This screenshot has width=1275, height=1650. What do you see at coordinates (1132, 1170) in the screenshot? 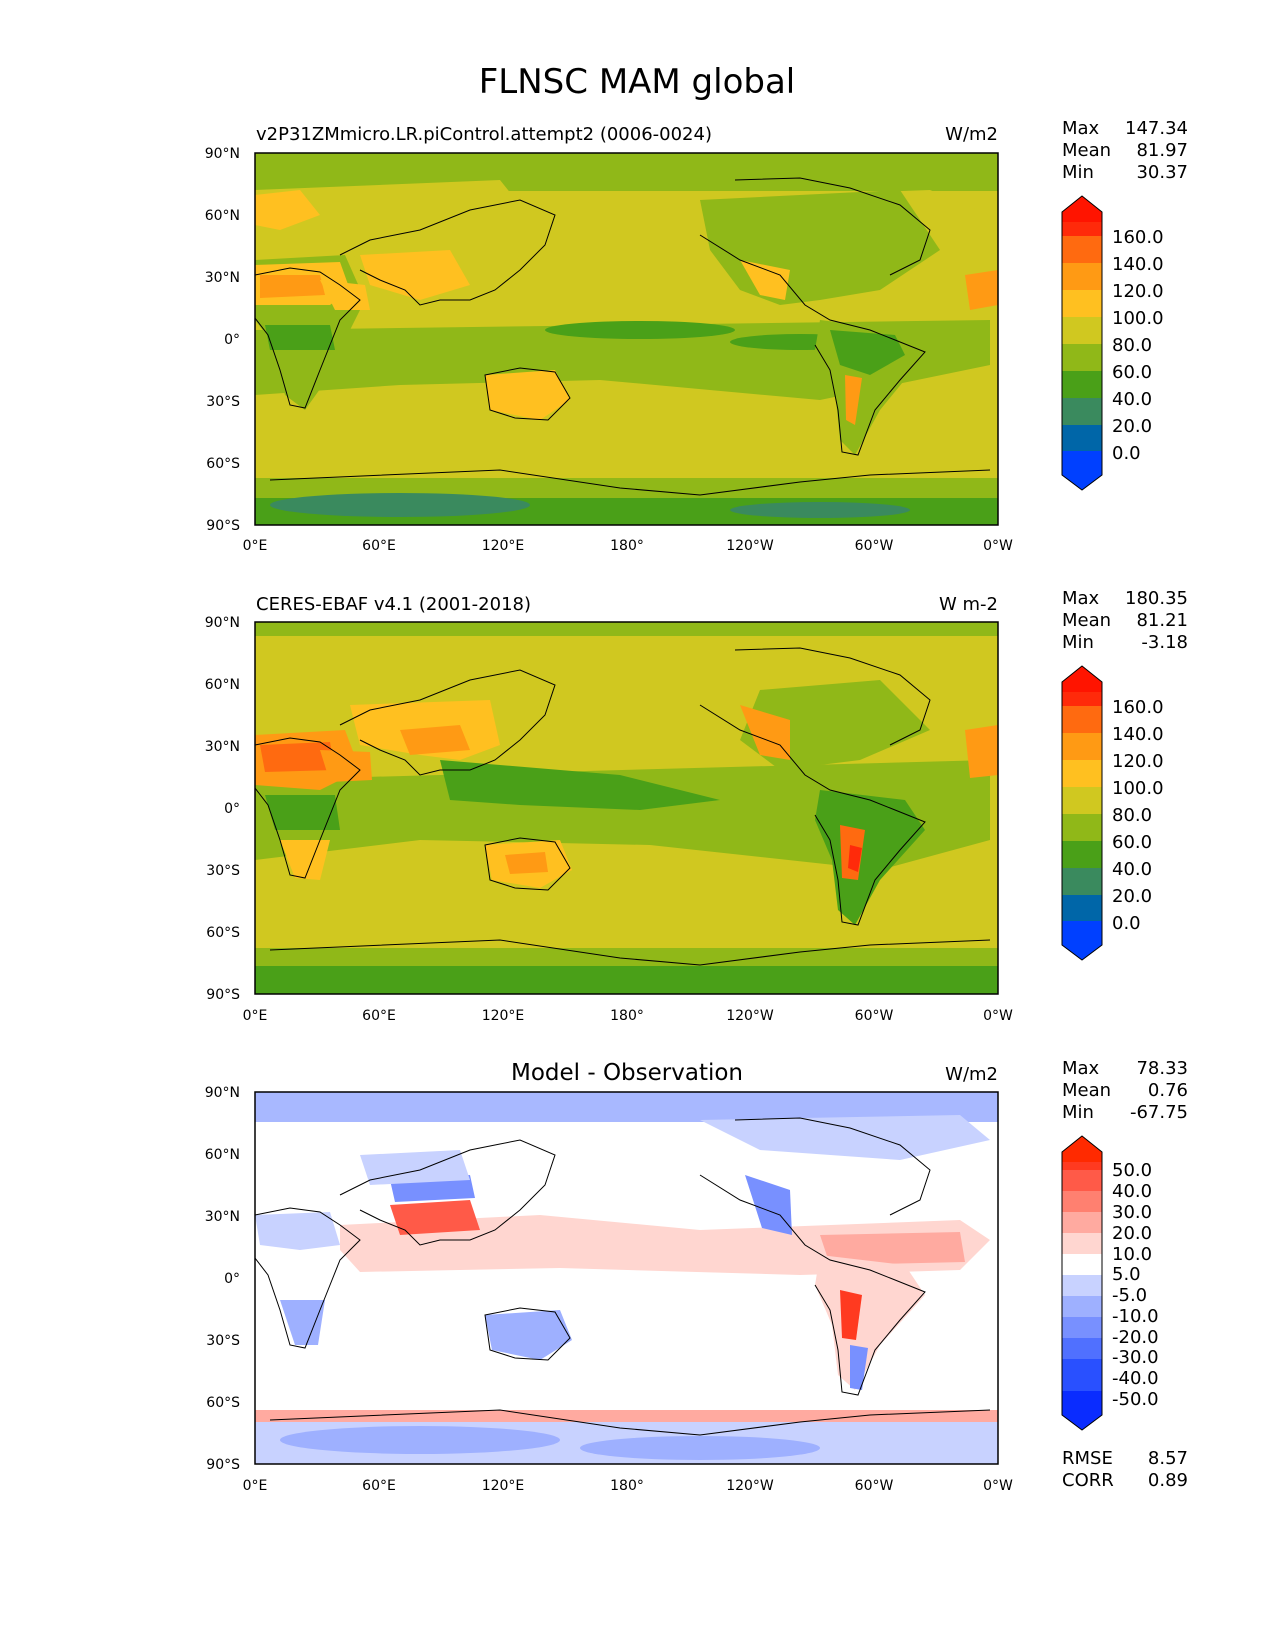
I see `colorbar-tick-label: 50.0` at bounding box center [1132, 1170].